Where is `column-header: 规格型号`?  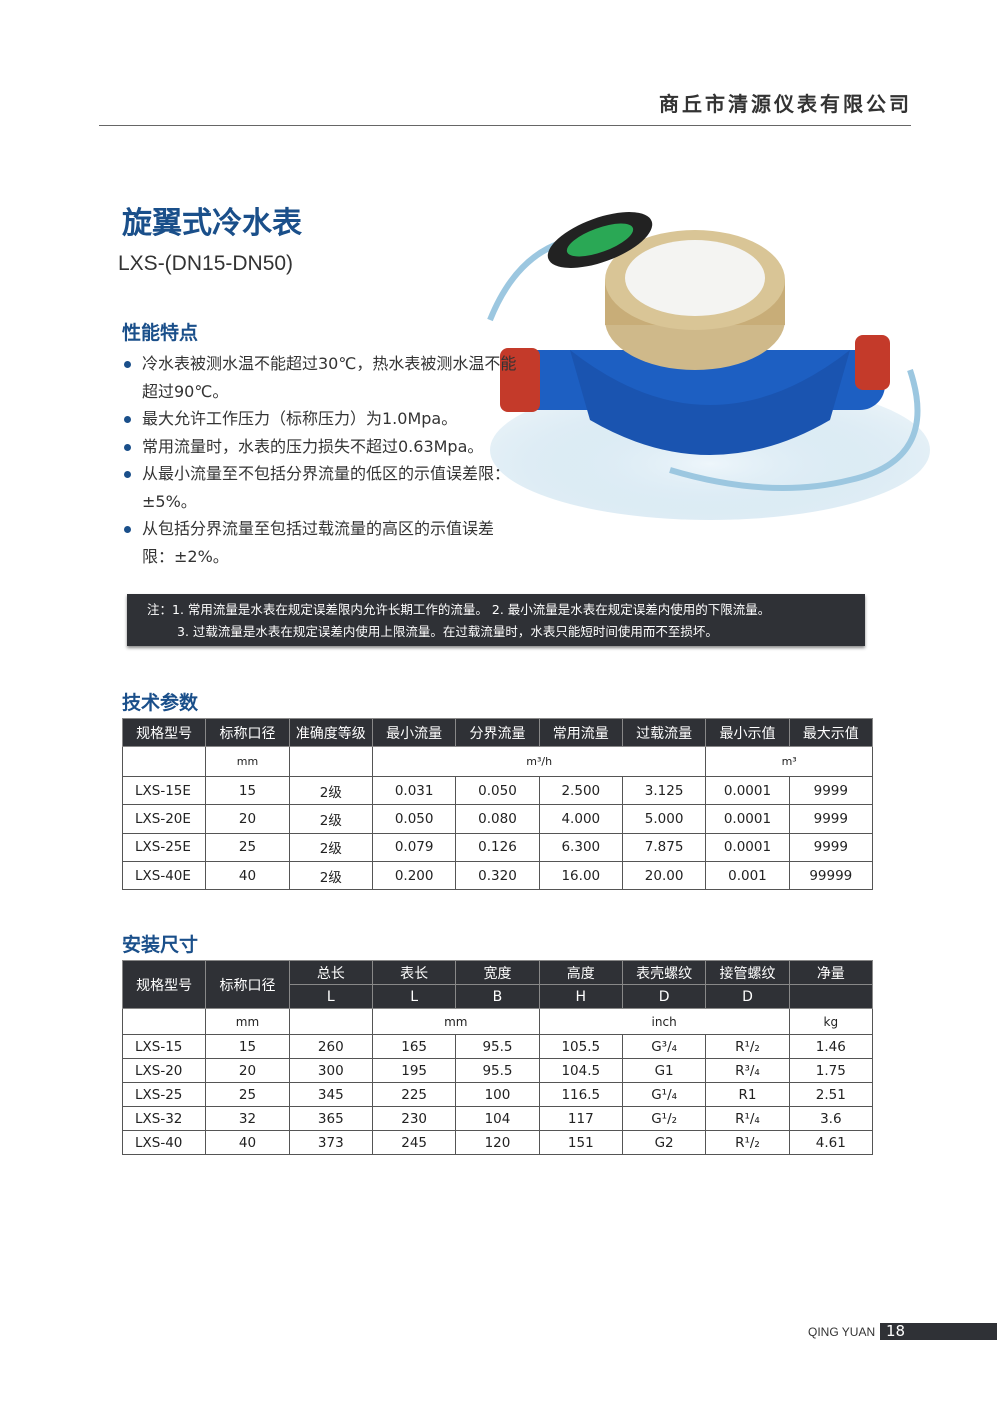 column-header: 规格型号 is located at coordinates (164, 732).